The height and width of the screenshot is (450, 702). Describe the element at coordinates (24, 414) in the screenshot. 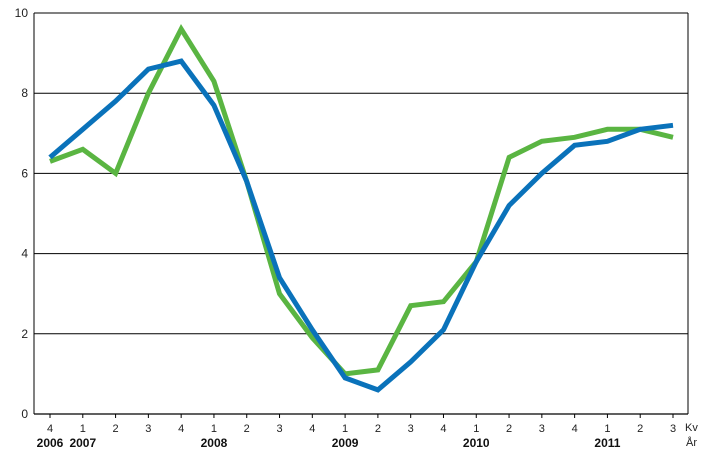

I see `y-tick-label: 0` at that location.